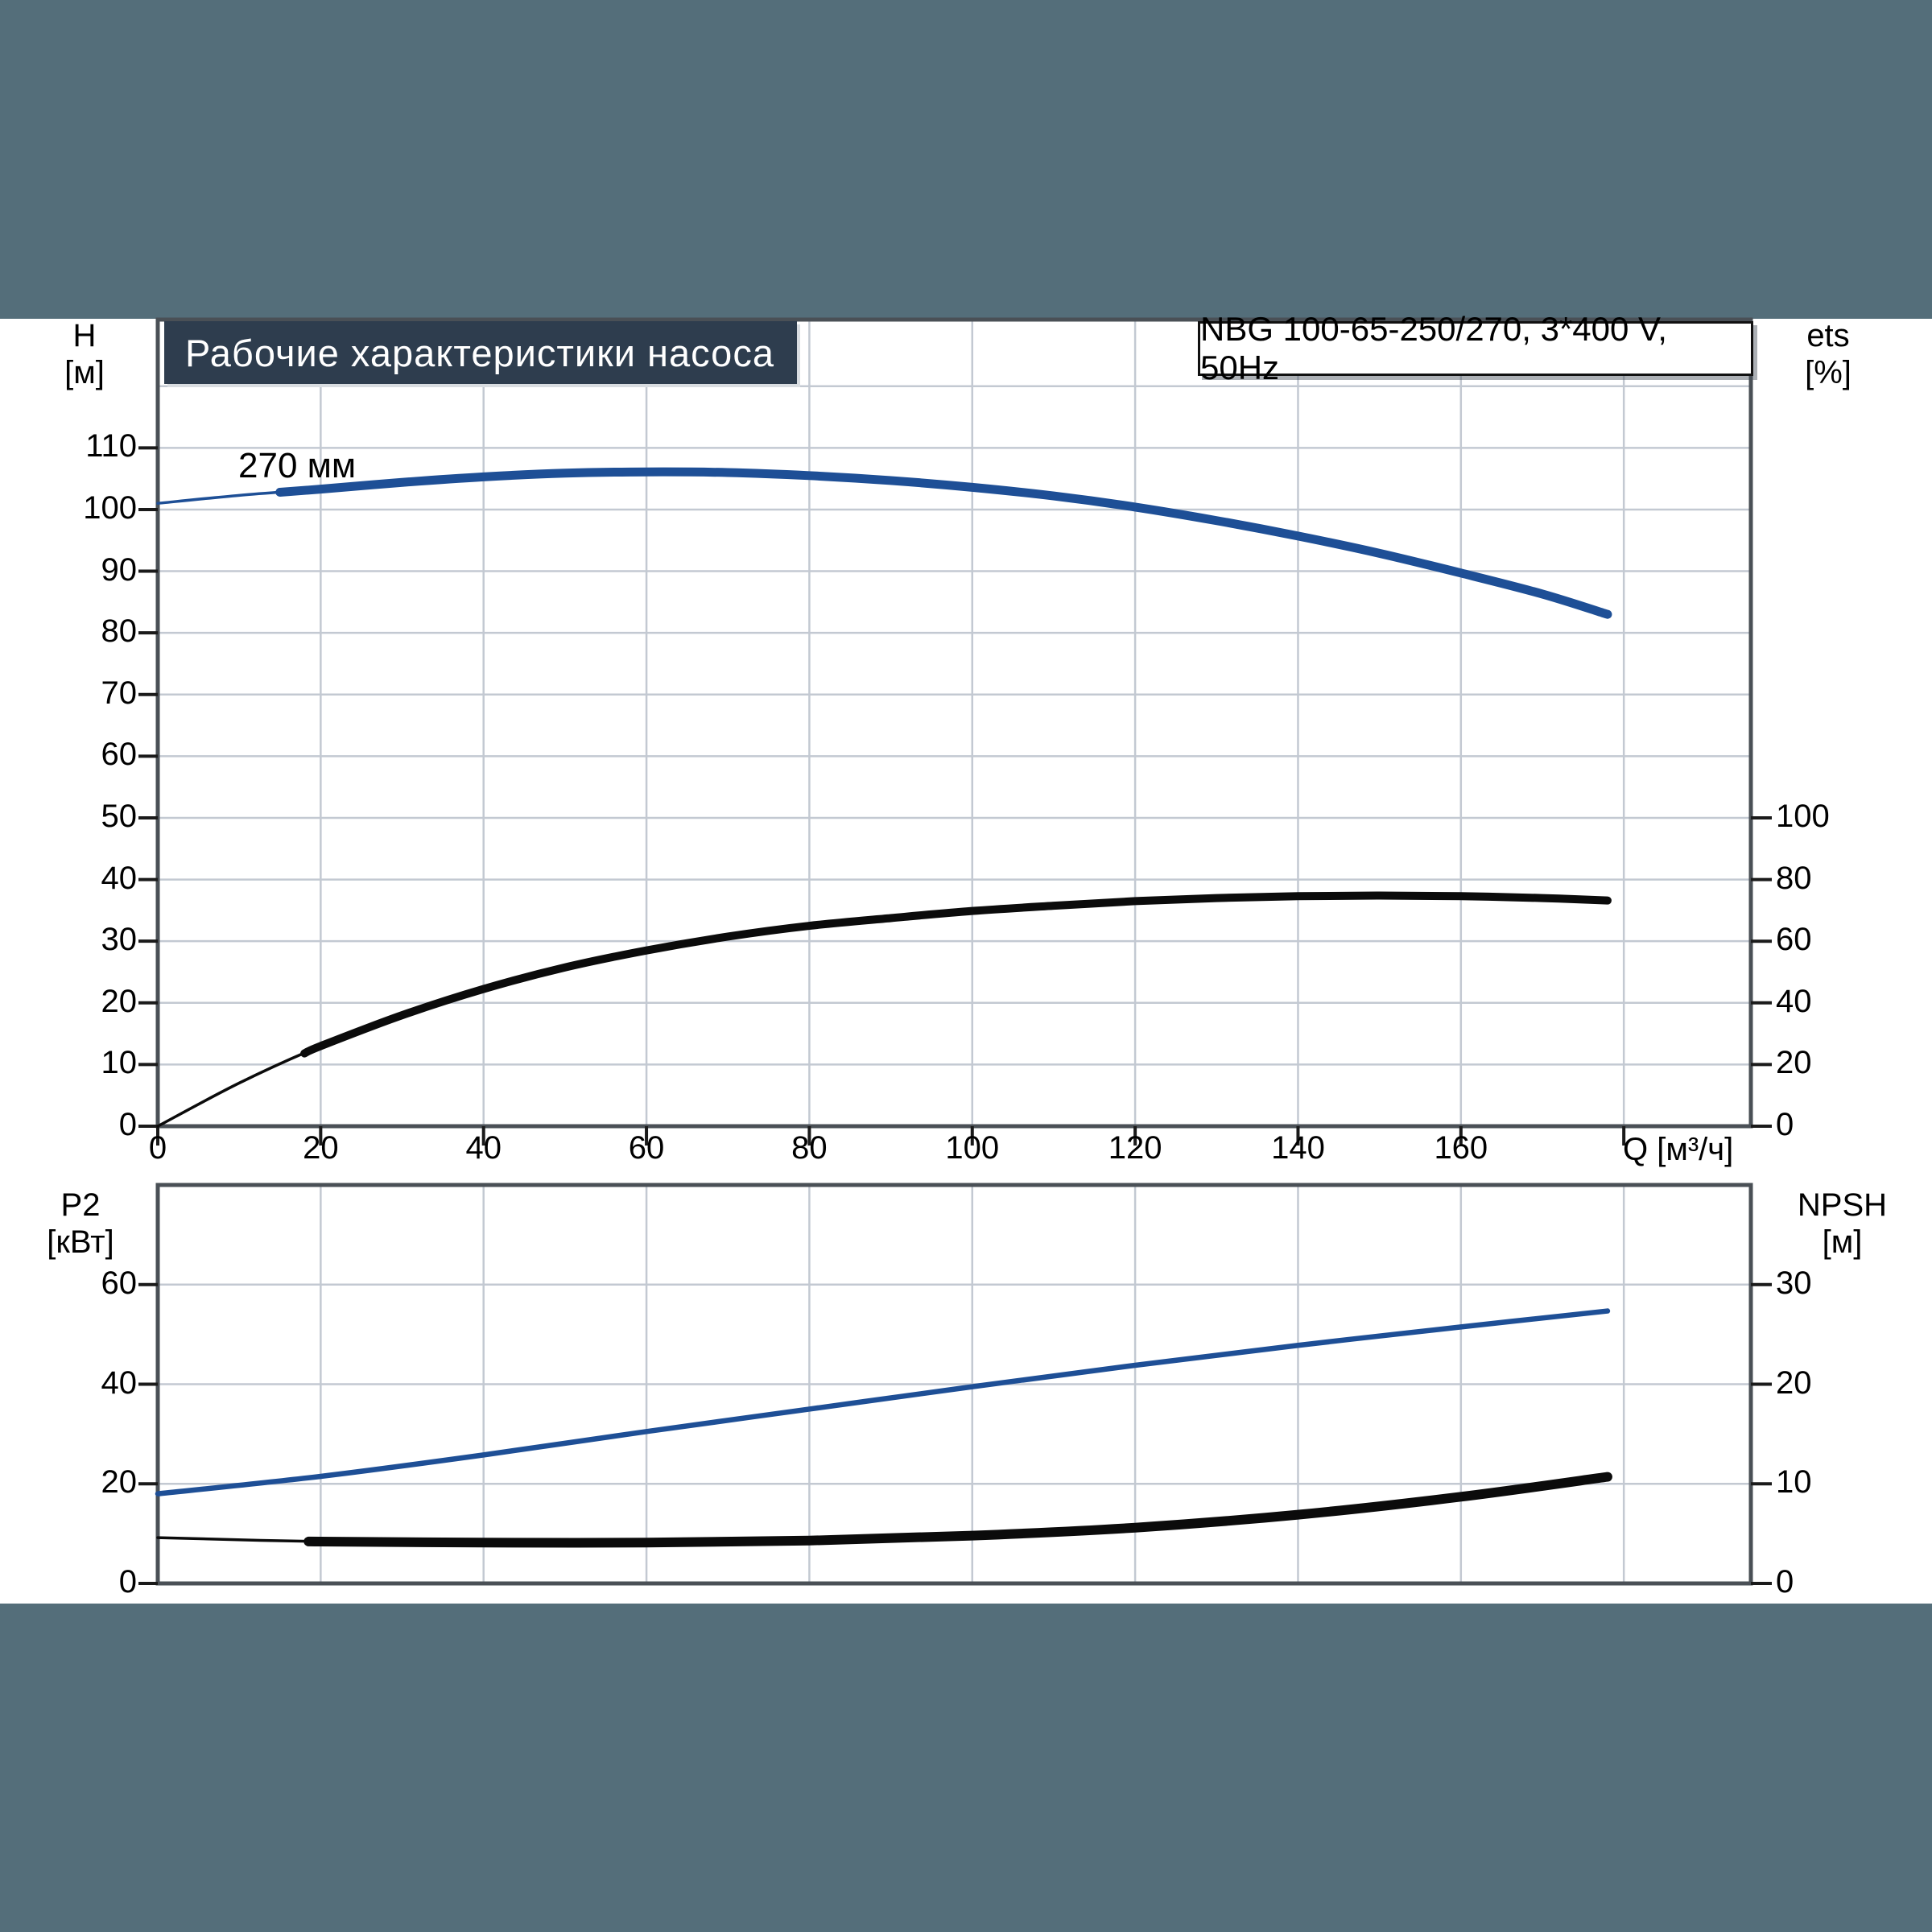  What do you see at coordinates (1794, 878) in the screenshot?
I see `ets-axis-label-80: 80` at bounding box center [1794, 878].